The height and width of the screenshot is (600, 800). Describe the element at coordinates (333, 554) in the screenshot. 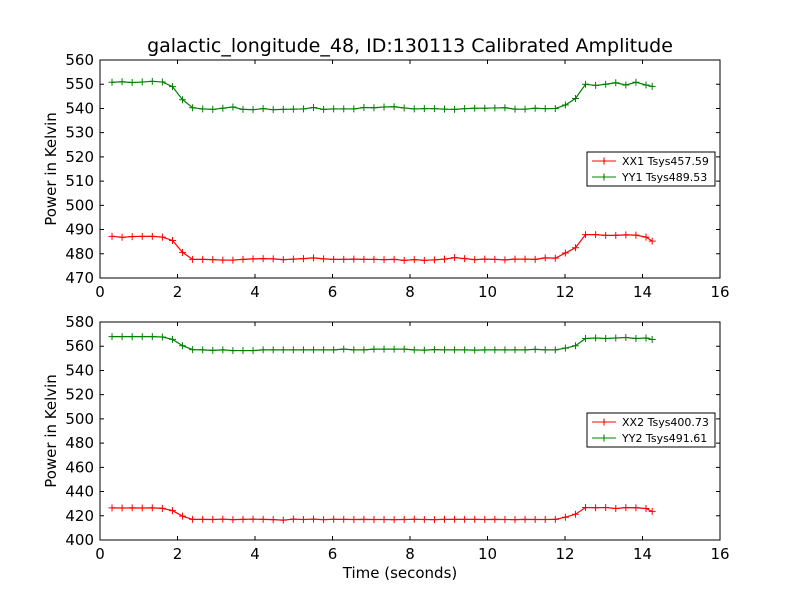

I see `x-tick-label: 6` at that location.